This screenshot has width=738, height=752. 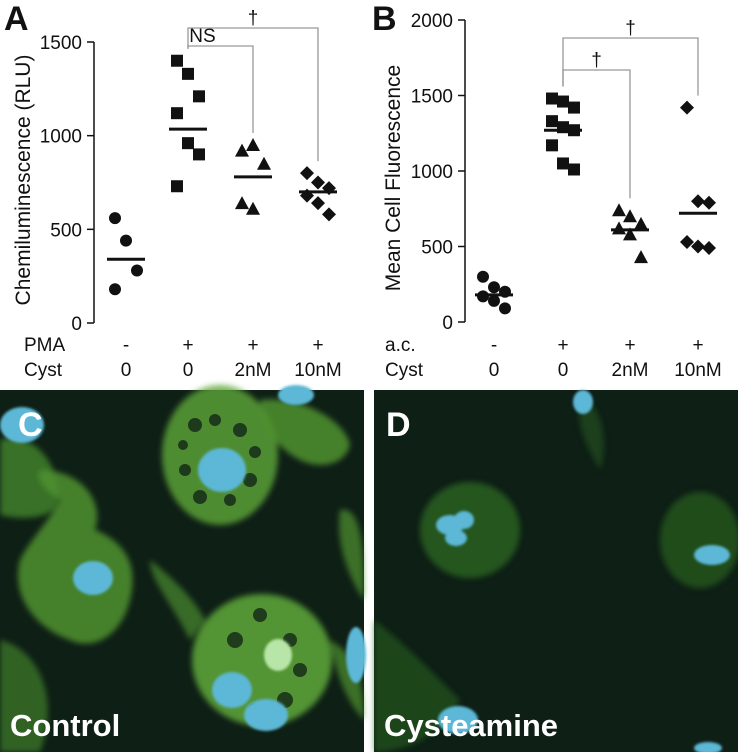 I want to click on condition-value-a-1-2: 2nM, so click(x=253, y=370).